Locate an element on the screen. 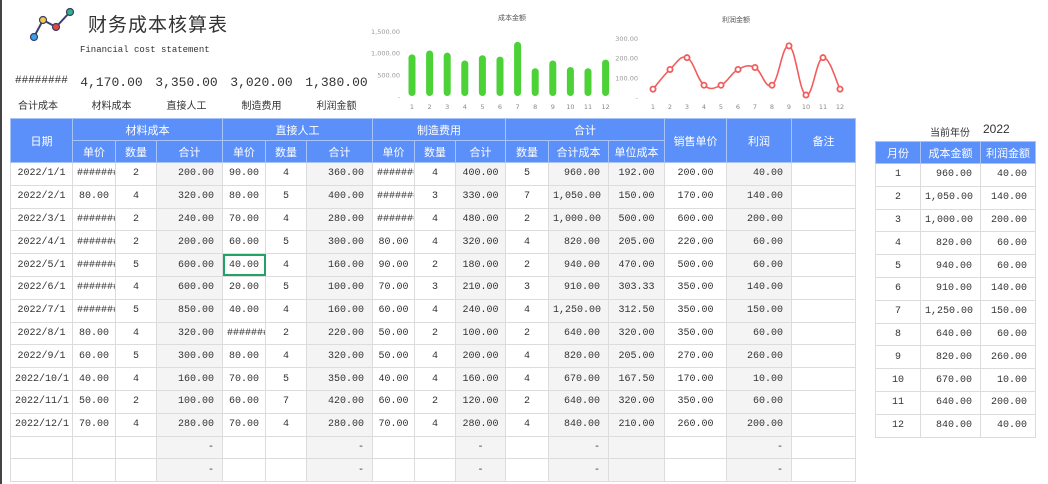 The image size is (1048, 484). cell-profit: 40.00 is located at coordinates (759, 174).